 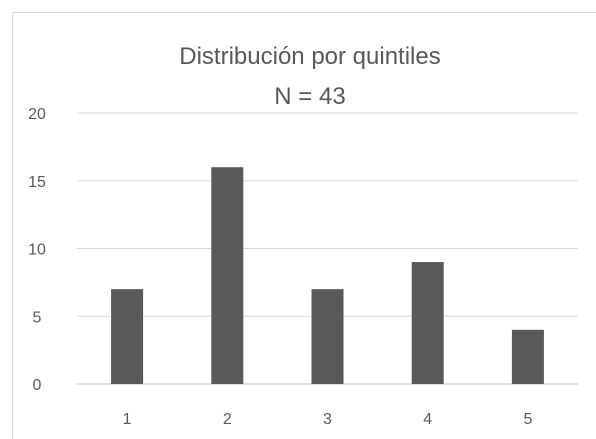 I want to click on y-tick-label: 10, so click(x=37, y=250).